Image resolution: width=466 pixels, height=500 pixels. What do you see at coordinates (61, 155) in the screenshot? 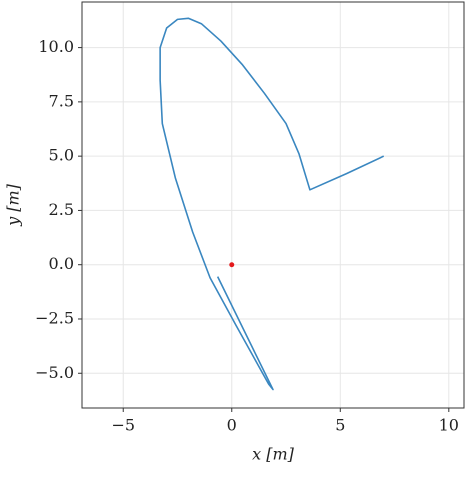
I see `y-tick-label: 5.0` at bounding box center [61, 155].